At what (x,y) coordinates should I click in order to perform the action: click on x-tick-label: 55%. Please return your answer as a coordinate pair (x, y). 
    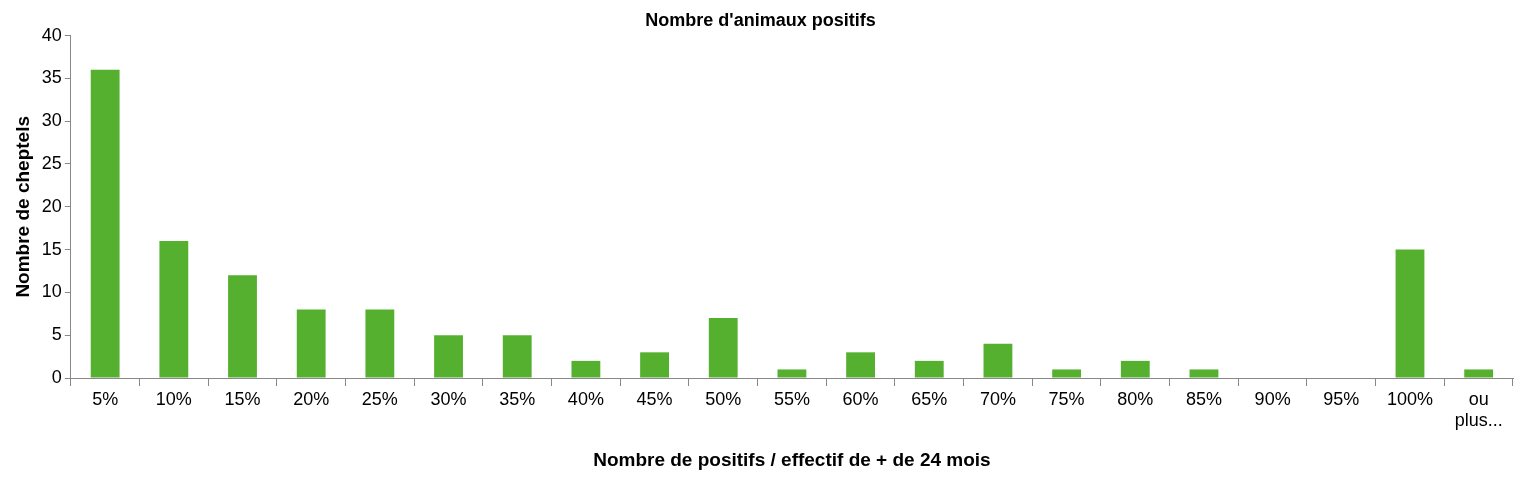
    Looking at the image, I should click on (791, 398).